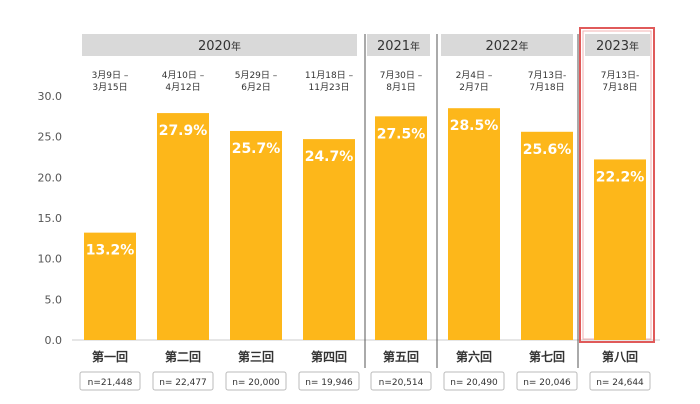 This screenshot has width=700, height=404. I want to click on y-tick-label: 30.0, so click(50, 96).